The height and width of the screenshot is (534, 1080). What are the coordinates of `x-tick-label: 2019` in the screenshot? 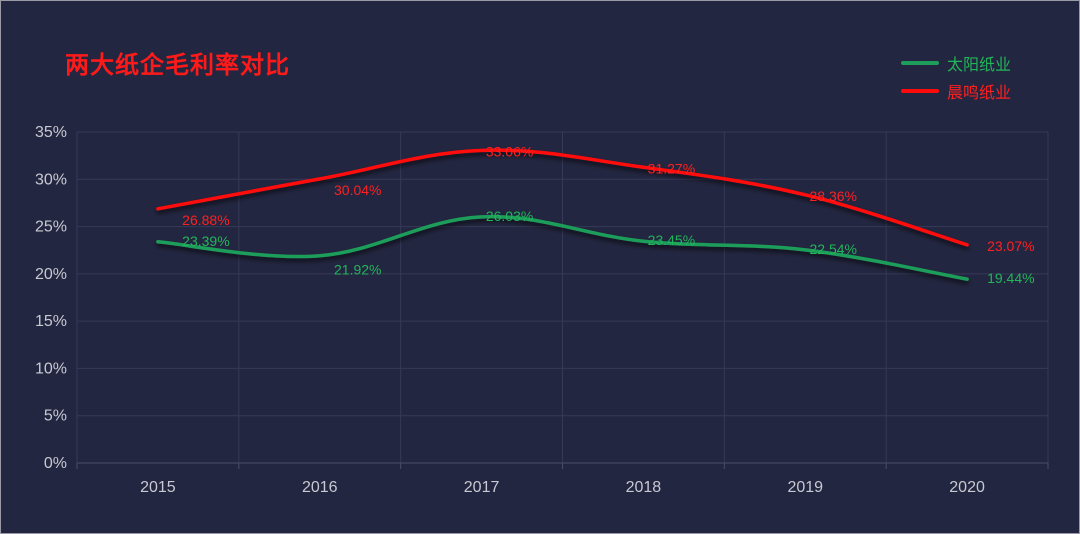 It's located at (805, 487).